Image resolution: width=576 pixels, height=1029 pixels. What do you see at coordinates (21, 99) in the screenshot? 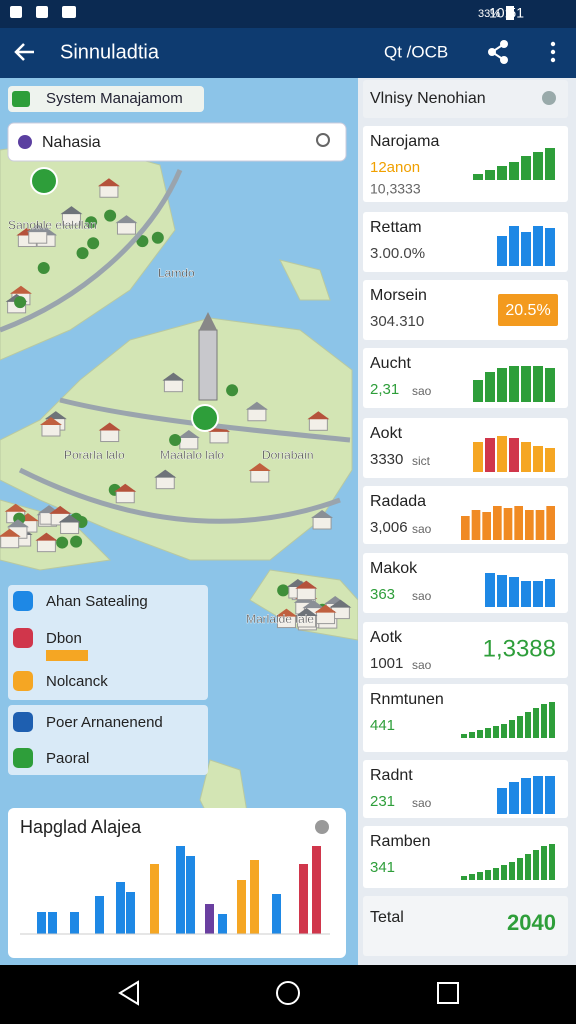
I see `chip-icon` at bounding box center [21, 99].